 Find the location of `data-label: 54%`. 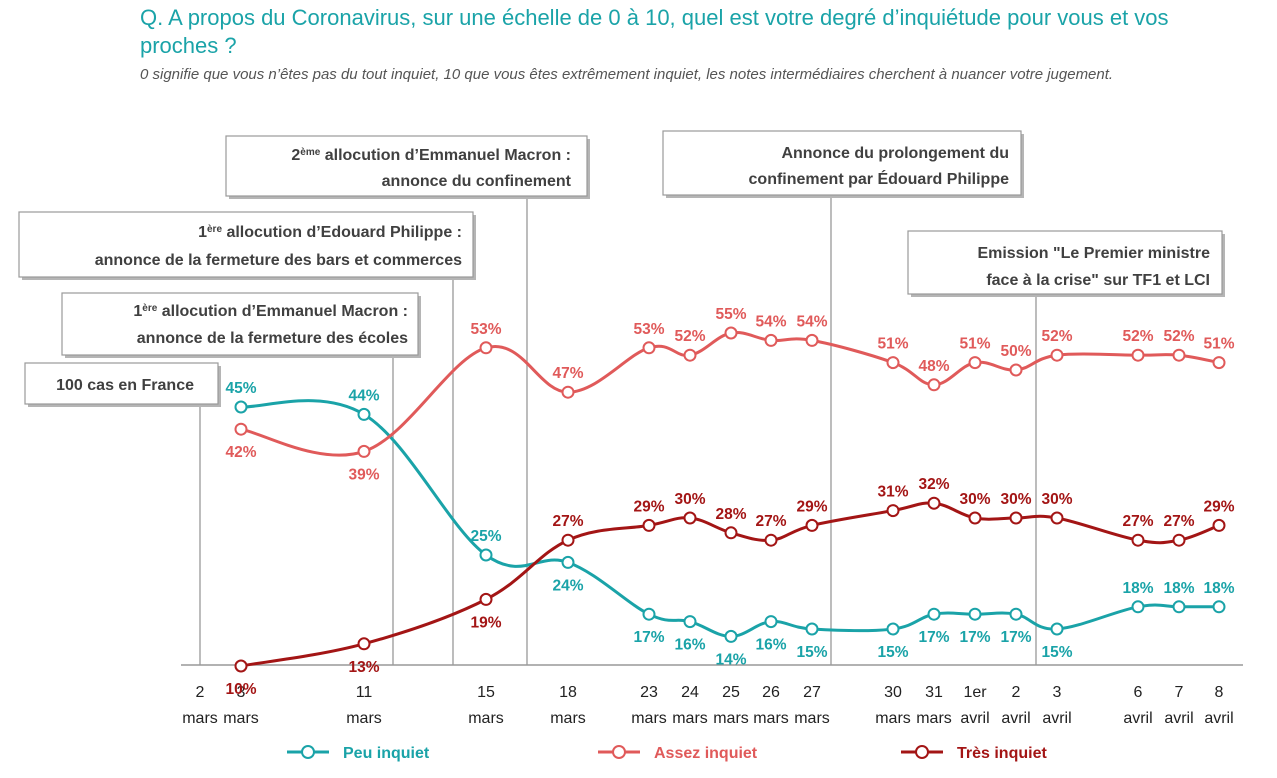

data-label: 54% is located at coordinates (811, 321).